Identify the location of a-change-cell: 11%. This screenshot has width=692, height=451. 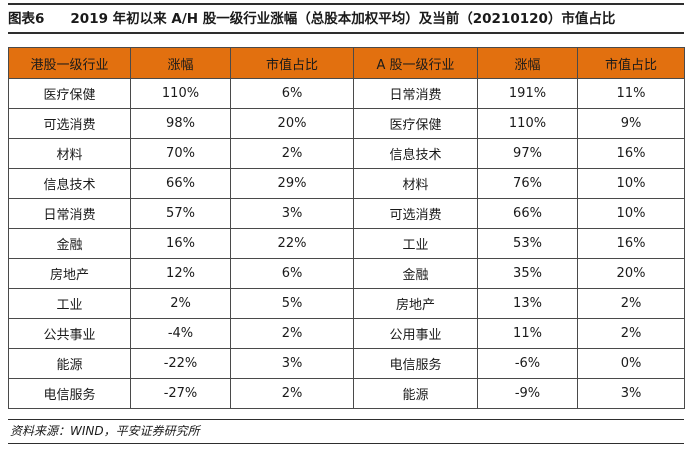
(527, 333).